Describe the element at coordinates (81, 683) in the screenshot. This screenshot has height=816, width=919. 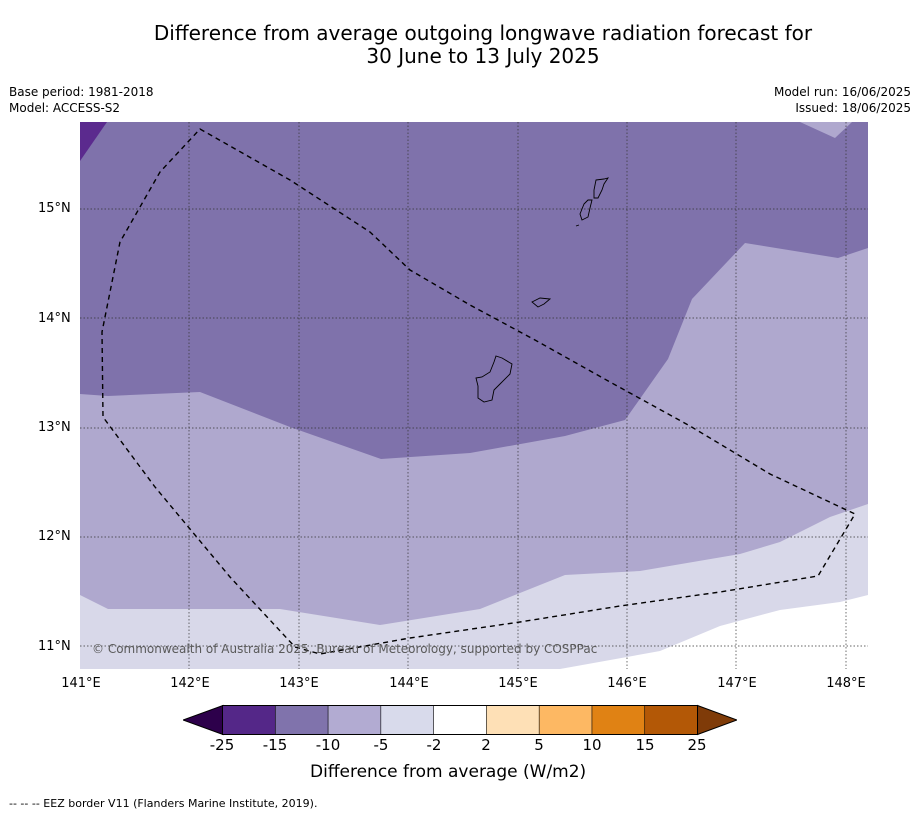
I see `lon-label-141e: 141°E` at that location.